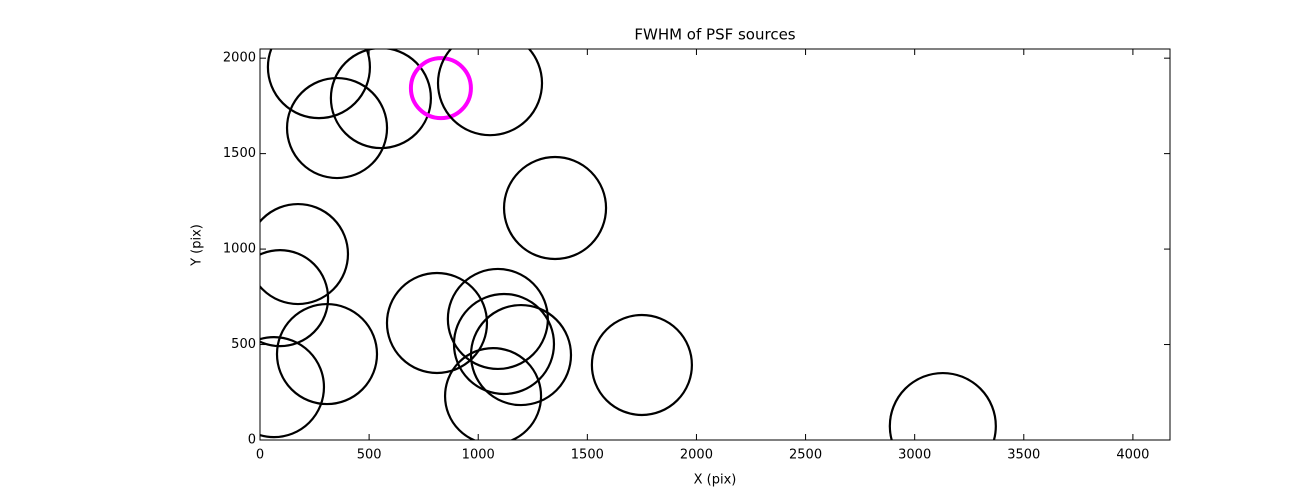 The width and height of the screenshot is (1300, 494). Describe the element at coordinates (715, 480) in the screenshot. I see `x-axis-label: X (pix)` at that location.